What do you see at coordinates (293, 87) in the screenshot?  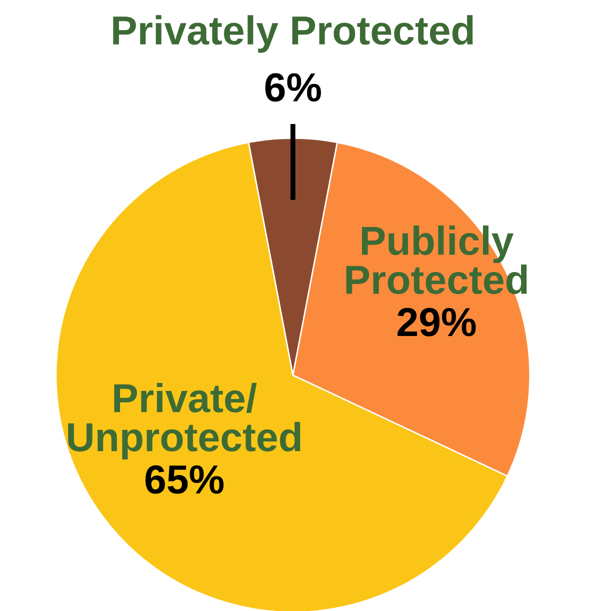 I see `data-label: 6%` at bounding box center [293, 87].